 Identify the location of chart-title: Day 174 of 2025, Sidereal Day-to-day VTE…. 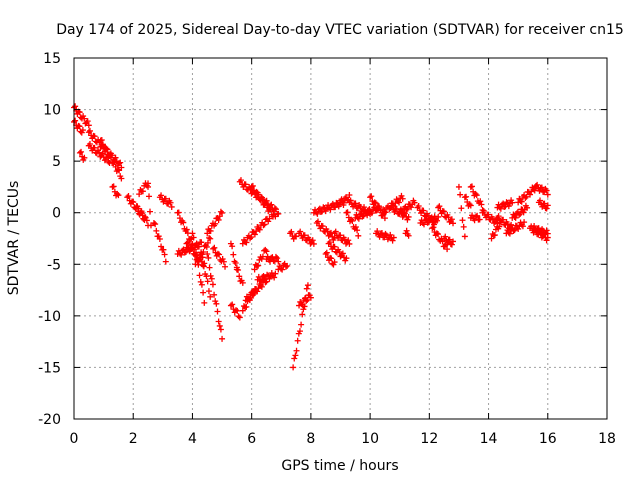
(340, 30).